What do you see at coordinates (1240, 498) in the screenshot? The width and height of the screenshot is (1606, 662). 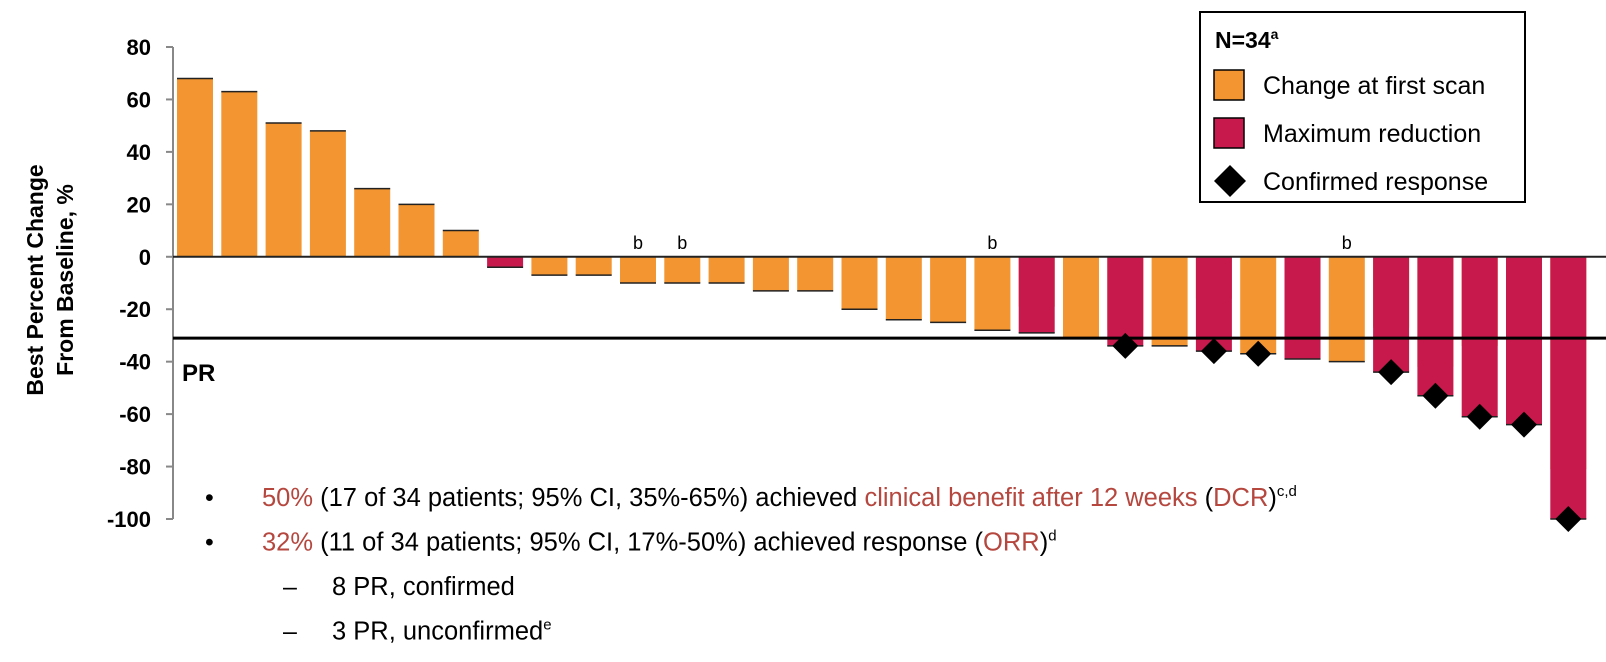 I see `note-part: DCR` at bounding box center [1240, 498].